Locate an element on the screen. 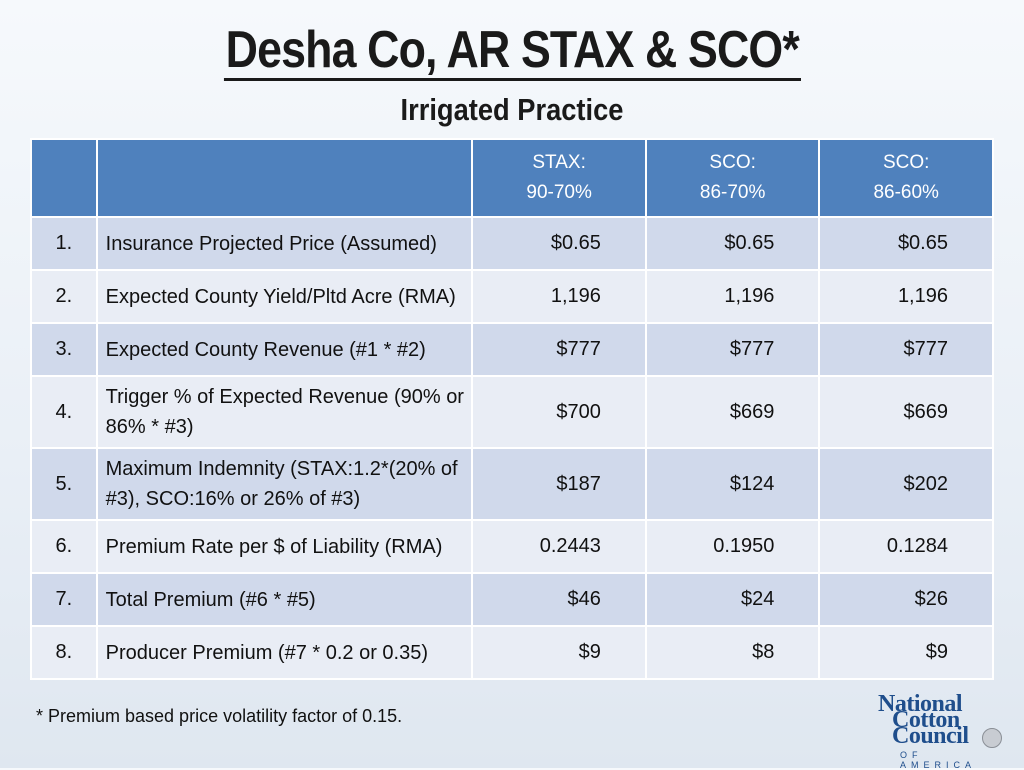 The image size is (1024, 770). header-stax-90-70: STAX: 90-70% is located at coordinates (559, 178).